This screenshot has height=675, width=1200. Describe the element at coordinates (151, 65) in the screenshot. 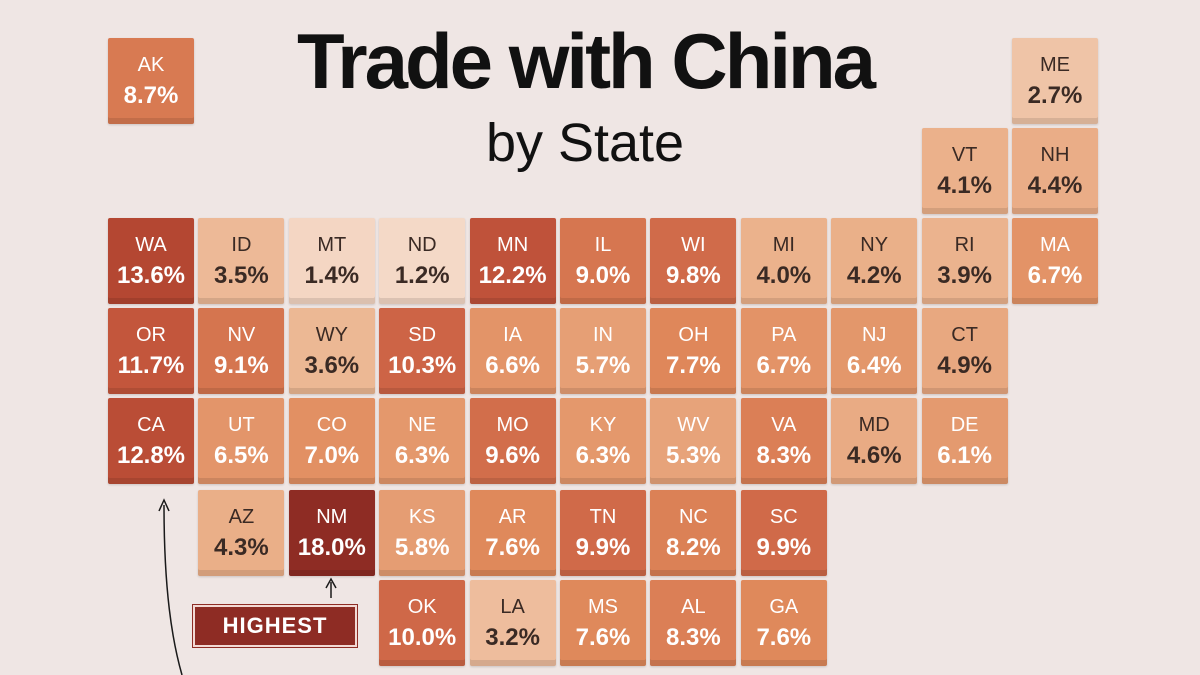

I see `state-abbr: AK` at that location.